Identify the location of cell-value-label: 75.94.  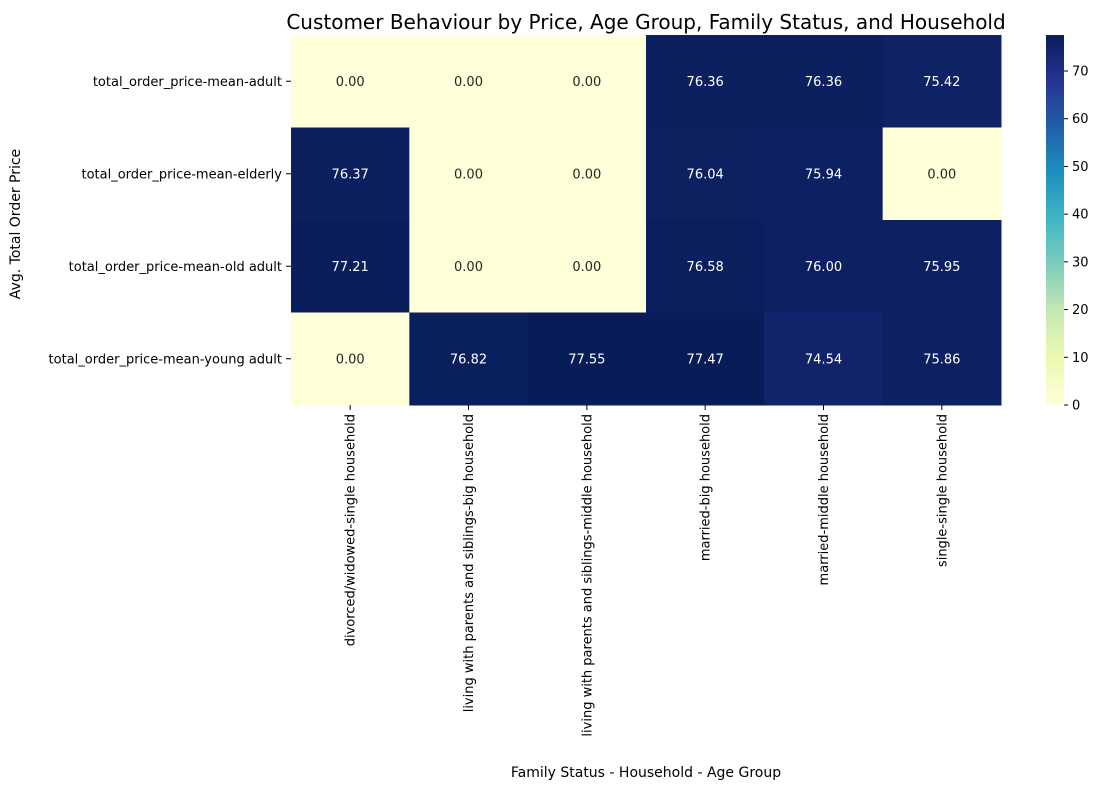
(823, 174).